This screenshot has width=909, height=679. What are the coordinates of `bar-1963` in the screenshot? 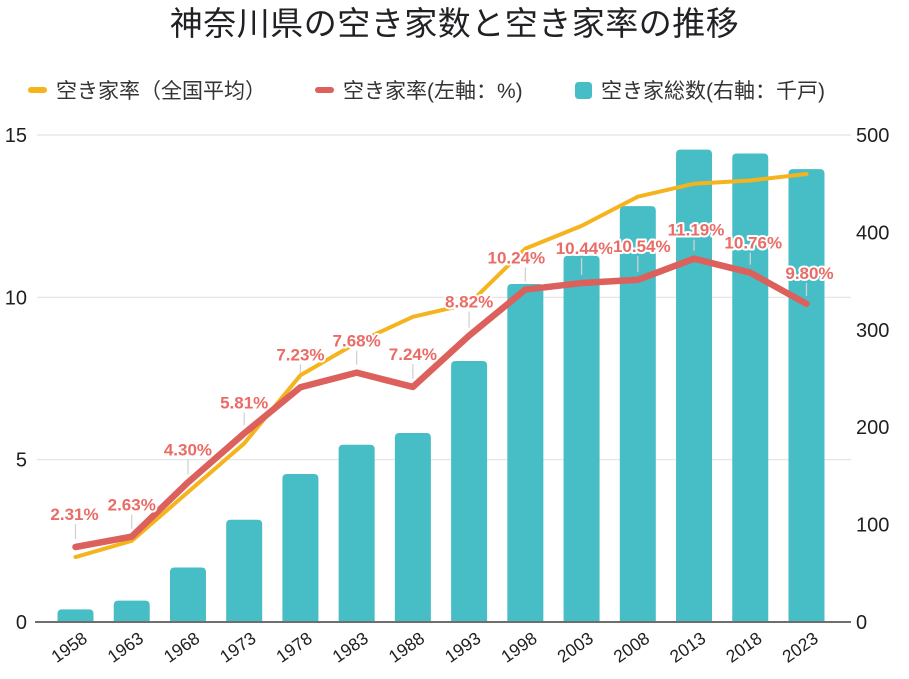 It's located at (131, 611).